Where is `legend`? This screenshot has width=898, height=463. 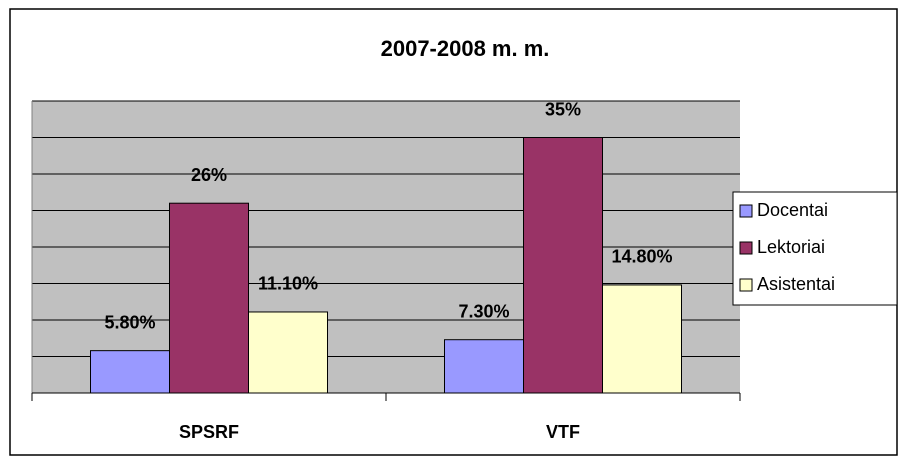
legend is located at coordinates (815, 248).